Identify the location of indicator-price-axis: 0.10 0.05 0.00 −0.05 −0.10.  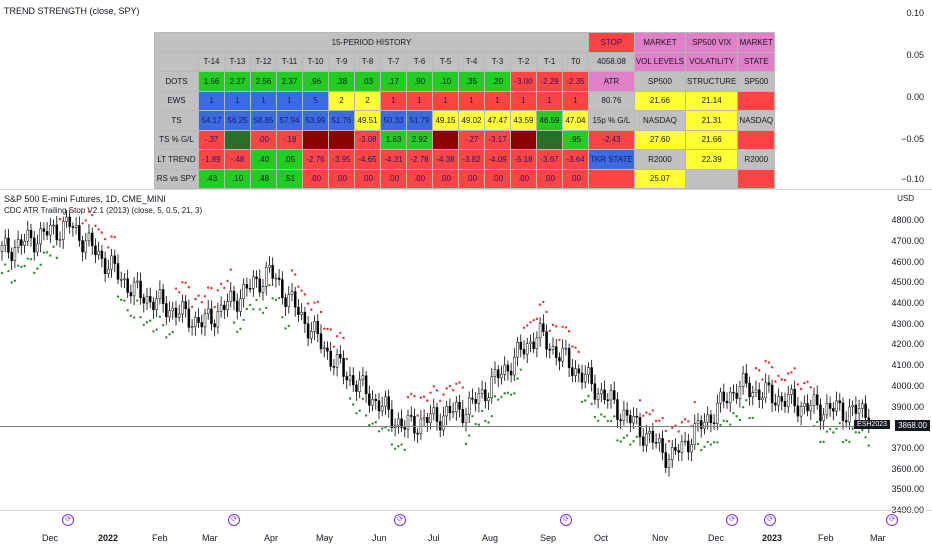
(912, 95).